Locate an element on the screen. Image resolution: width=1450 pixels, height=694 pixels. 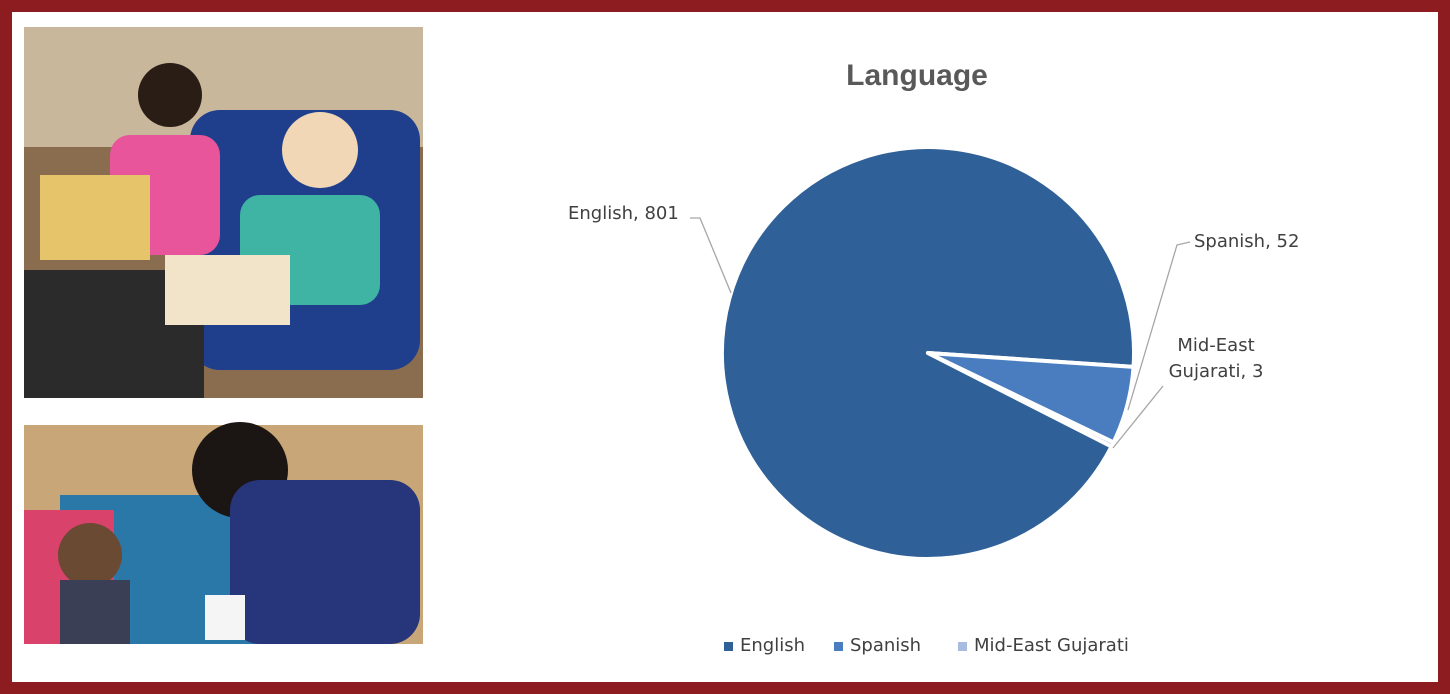
data-label: English, 801 is located at coordinates (623, 213).